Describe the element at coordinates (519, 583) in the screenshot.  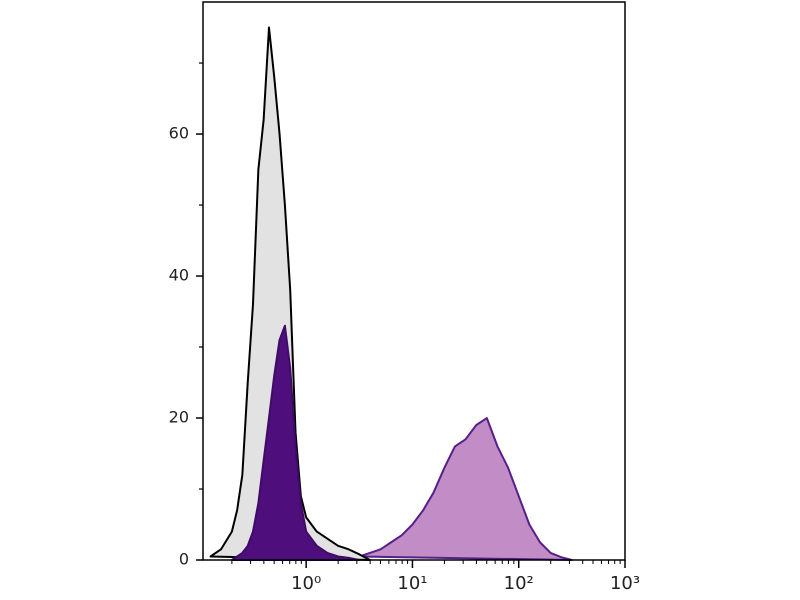
I see `x-tick-label: 10²` at that location.